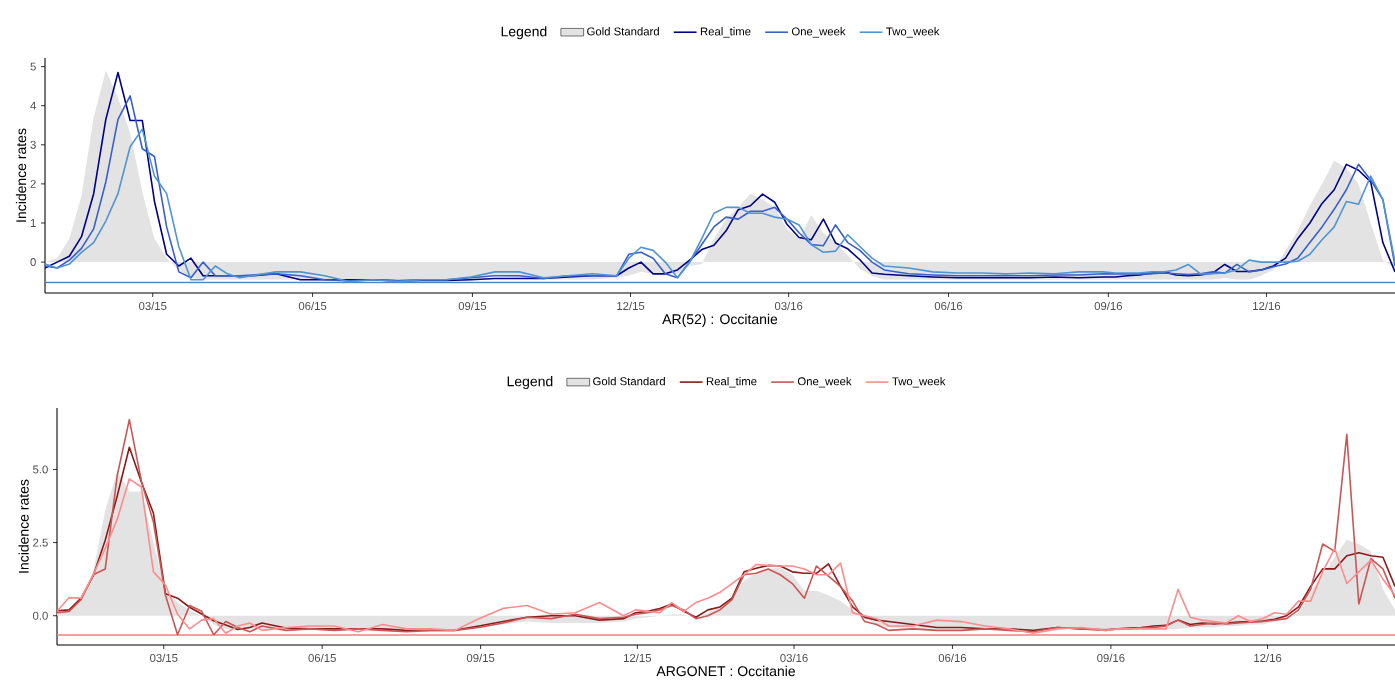 The image size is (1395, 684). Describe the element at coordinates (33, 183) in the screenshot. I see `y-tick-label: 2` at that location.